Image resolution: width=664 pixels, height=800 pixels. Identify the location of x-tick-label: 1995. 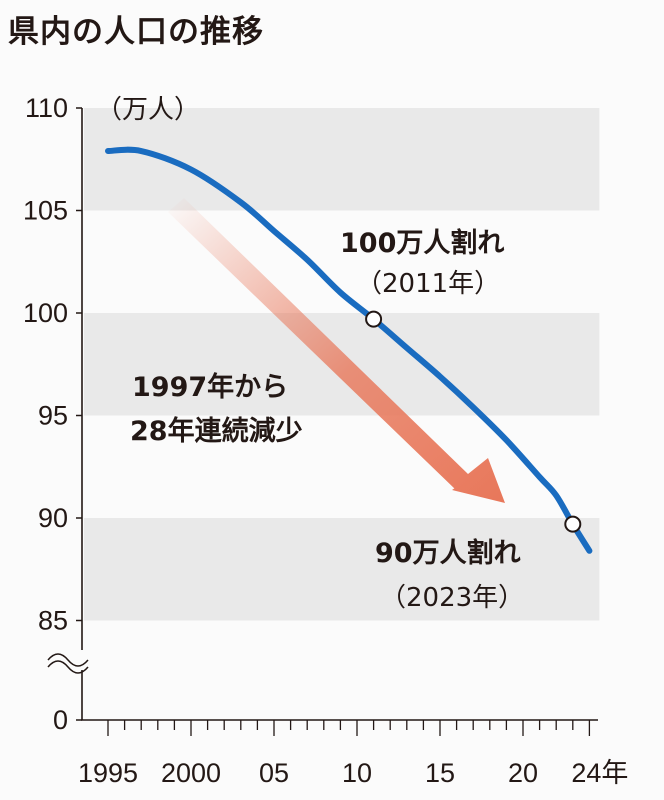
(108, 773).